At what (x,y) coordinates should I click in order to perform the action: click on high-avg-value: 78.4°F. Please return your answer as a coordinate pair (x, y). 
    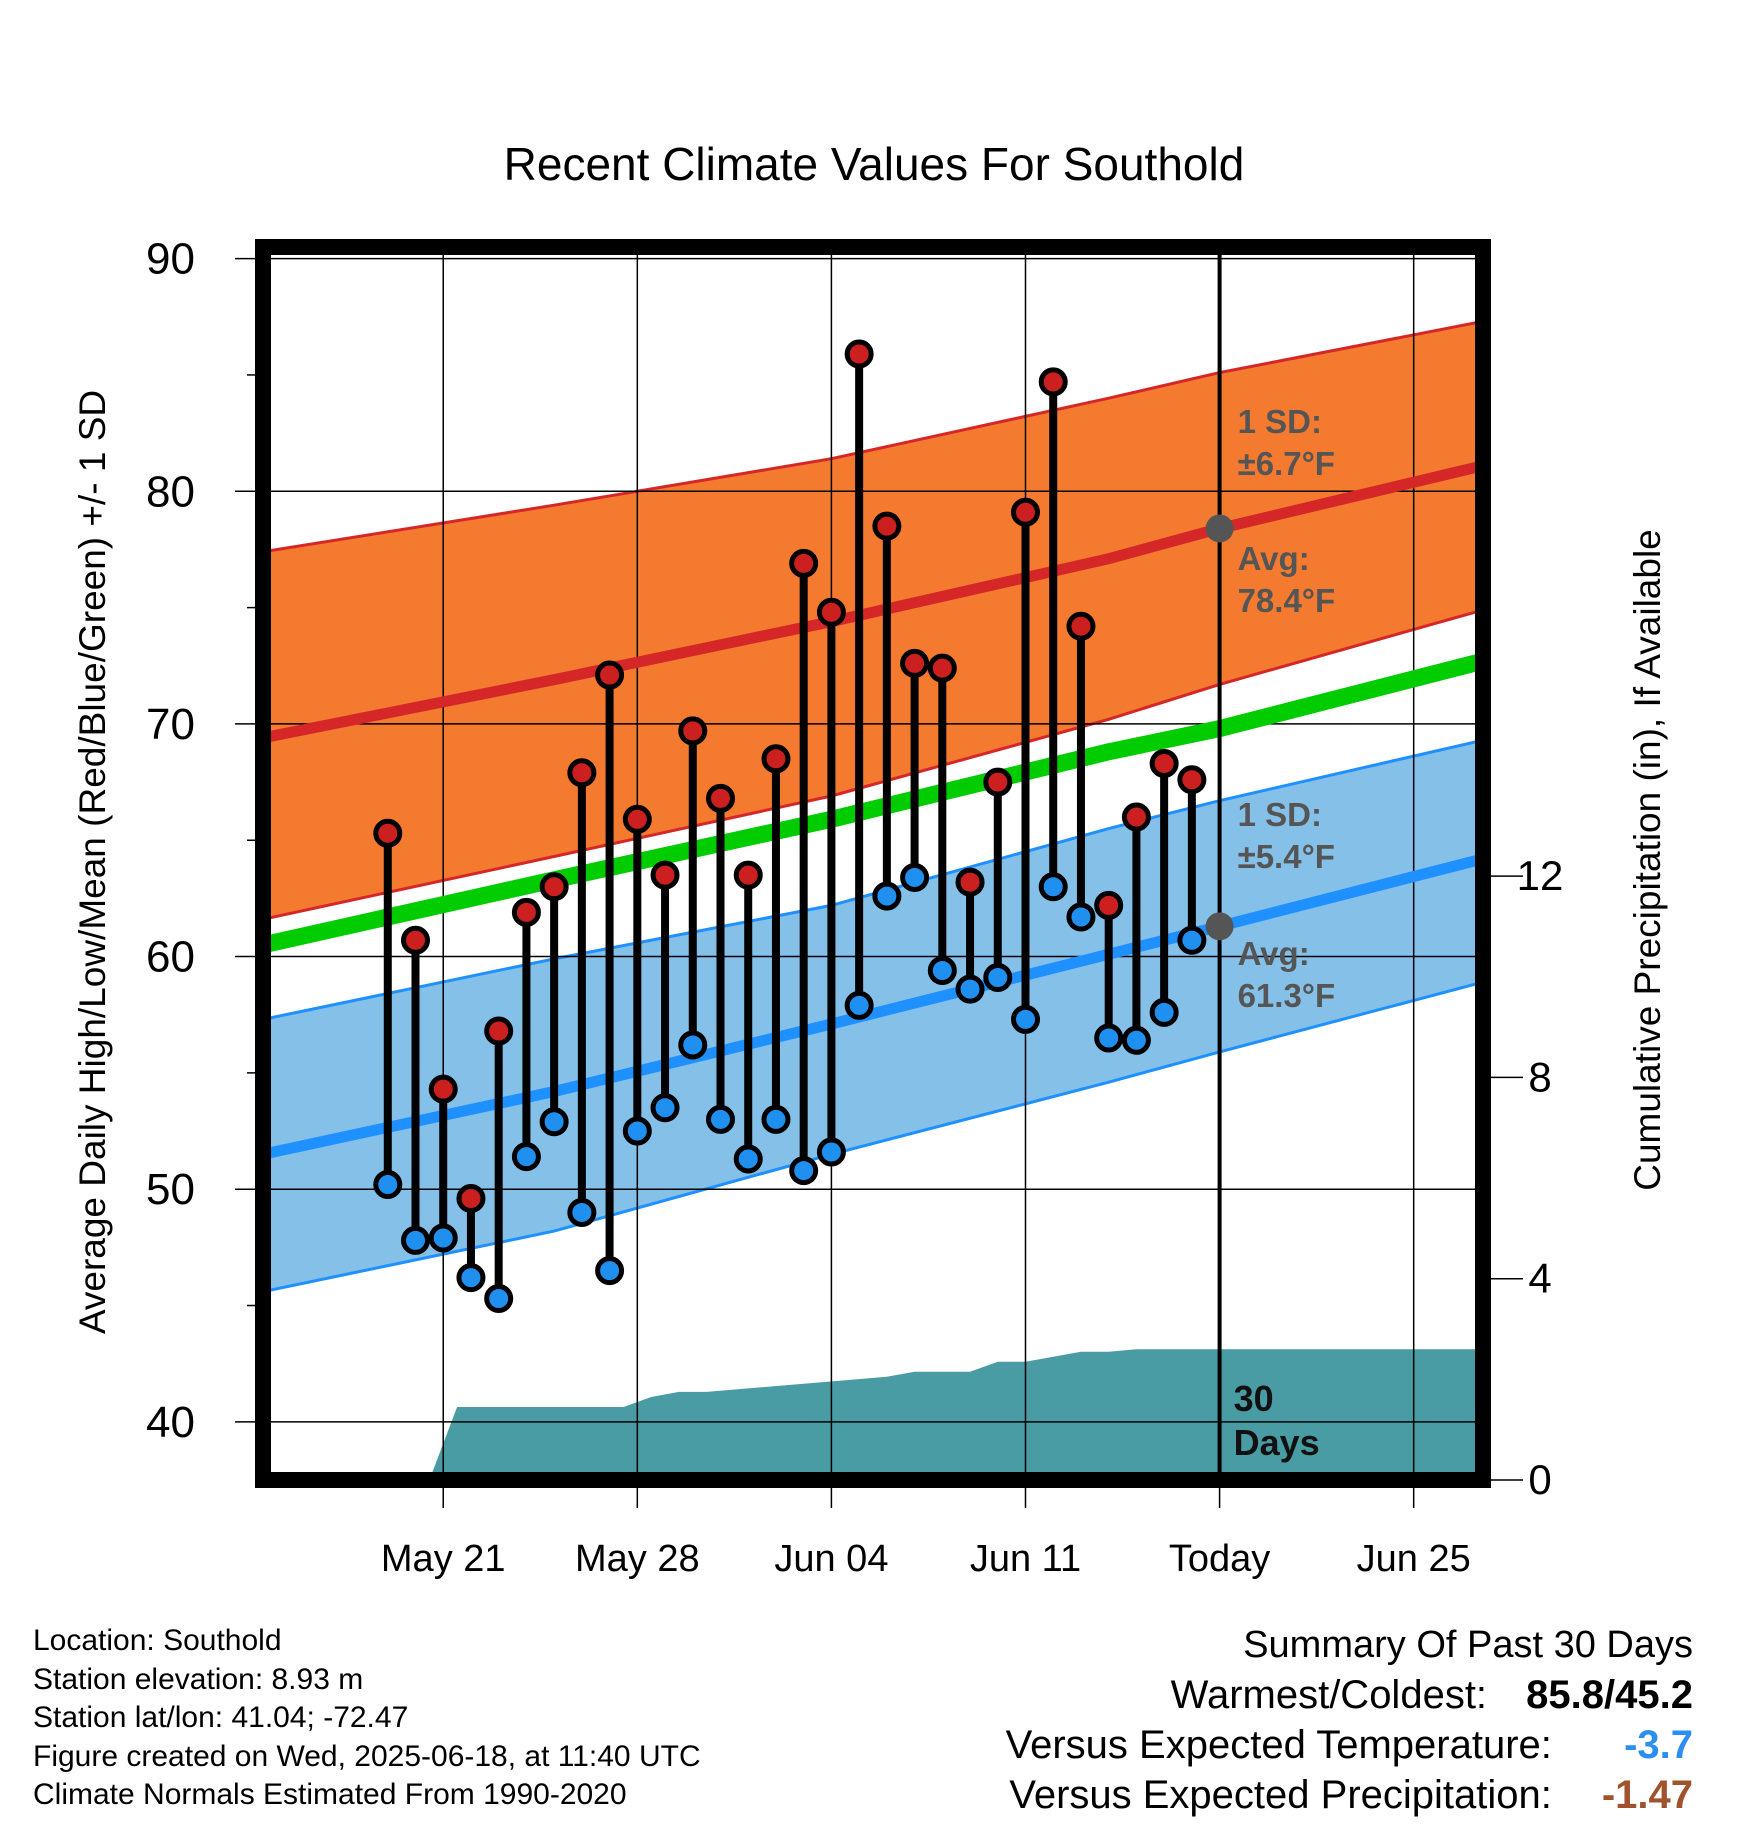
    Looking at the image, I should click on (1287, 600).